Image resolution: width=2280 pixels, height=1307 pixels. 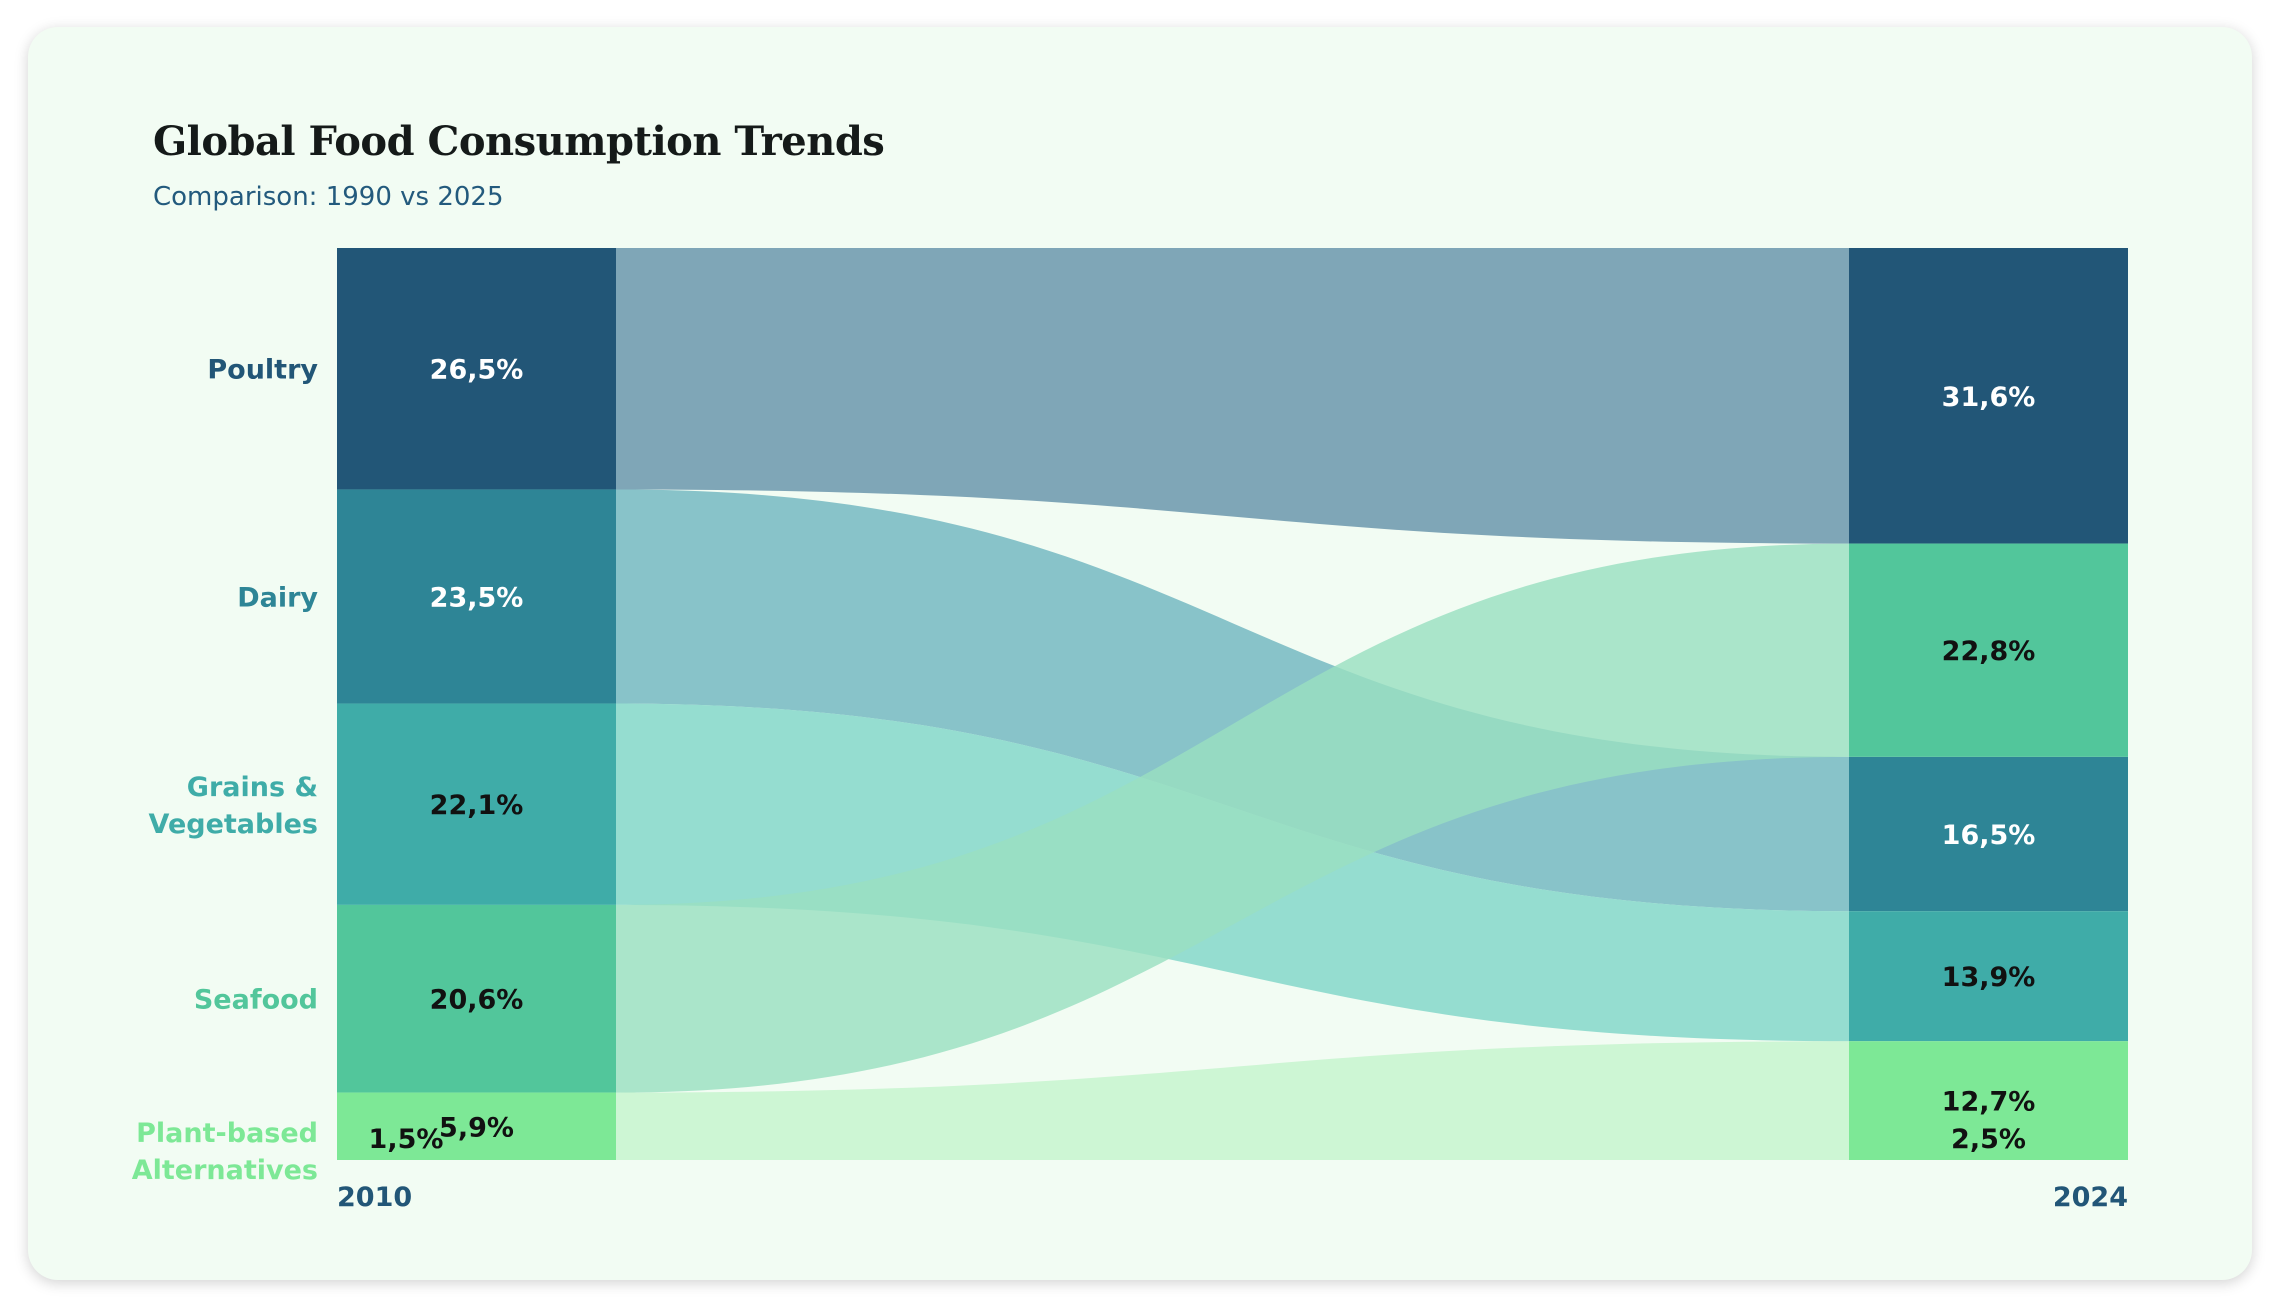 What do you see at coordinates (406, 1139) in the screenshot?
I see `left-extra-value-label: 1,5%` at bounding box center [406, 1139].